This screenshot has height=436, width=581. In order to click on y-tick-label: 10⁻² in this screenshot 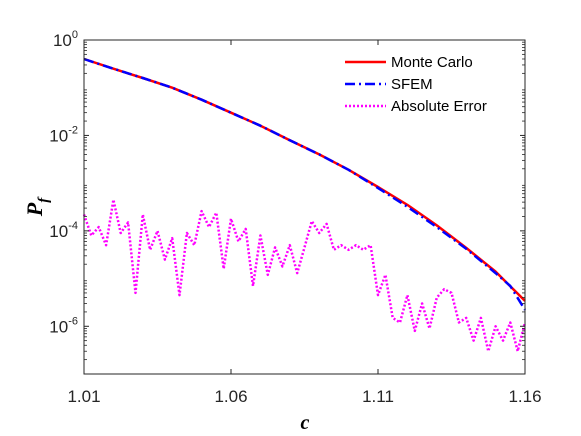, I will do `click(63, 134)`.